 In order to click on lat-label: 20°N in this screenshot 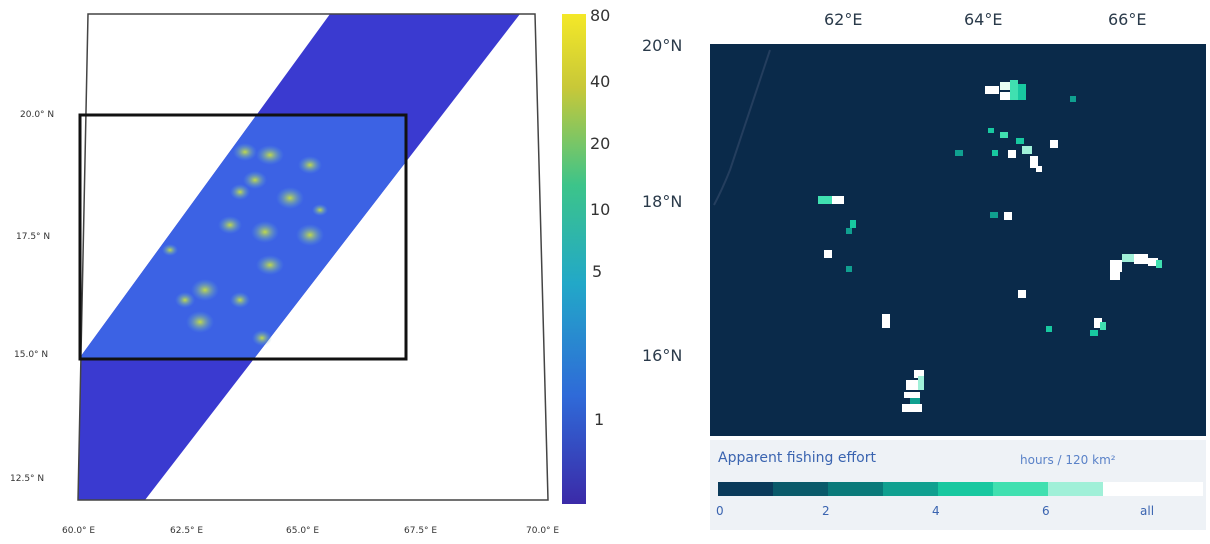, I will do `click(662, 45)`.